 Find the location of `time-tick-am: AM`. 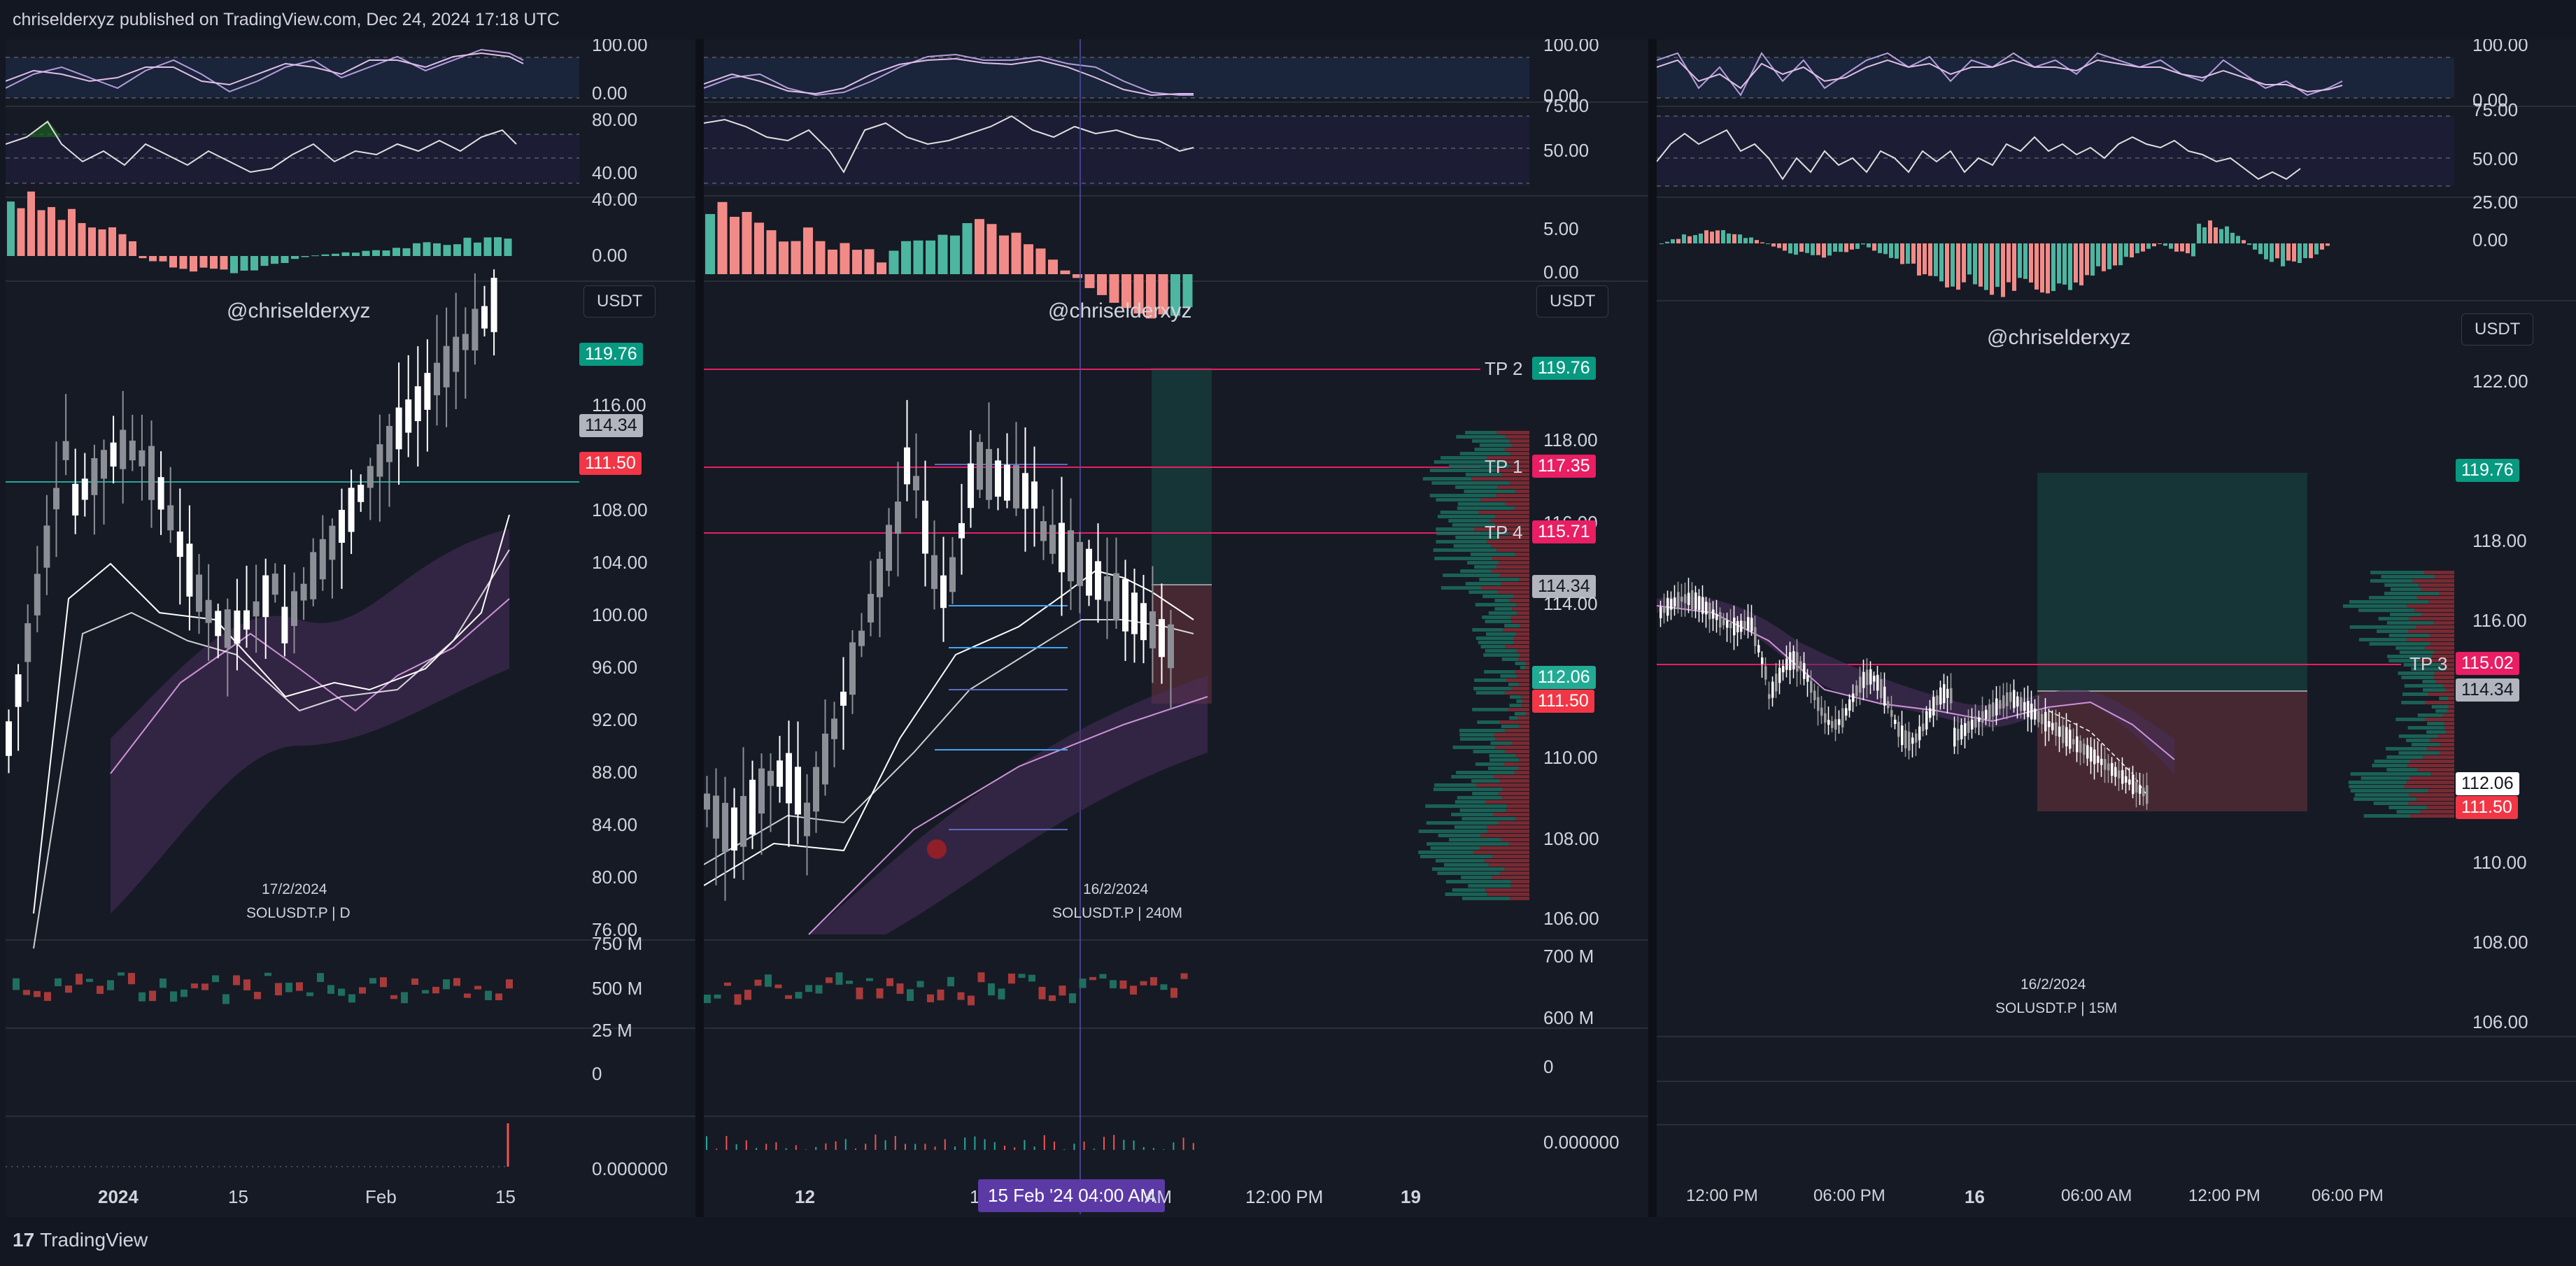

time-tick-am: AM is located at coordinates (1158, 1196).